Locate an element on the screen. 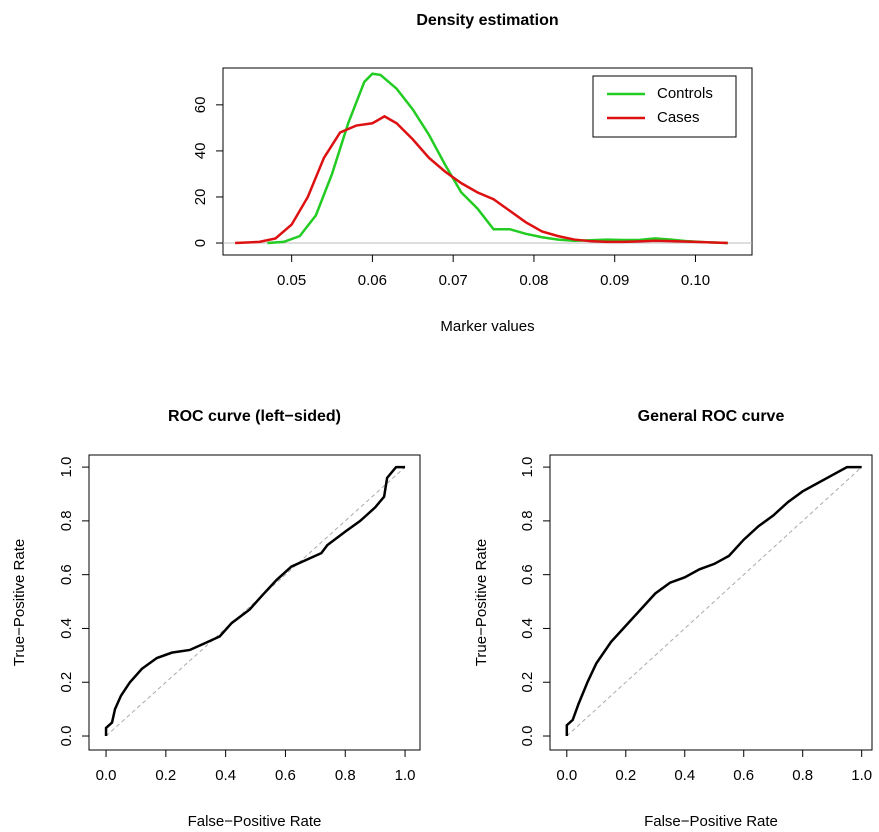  y-tick-label: 0 is located at coordinates (200, 243).